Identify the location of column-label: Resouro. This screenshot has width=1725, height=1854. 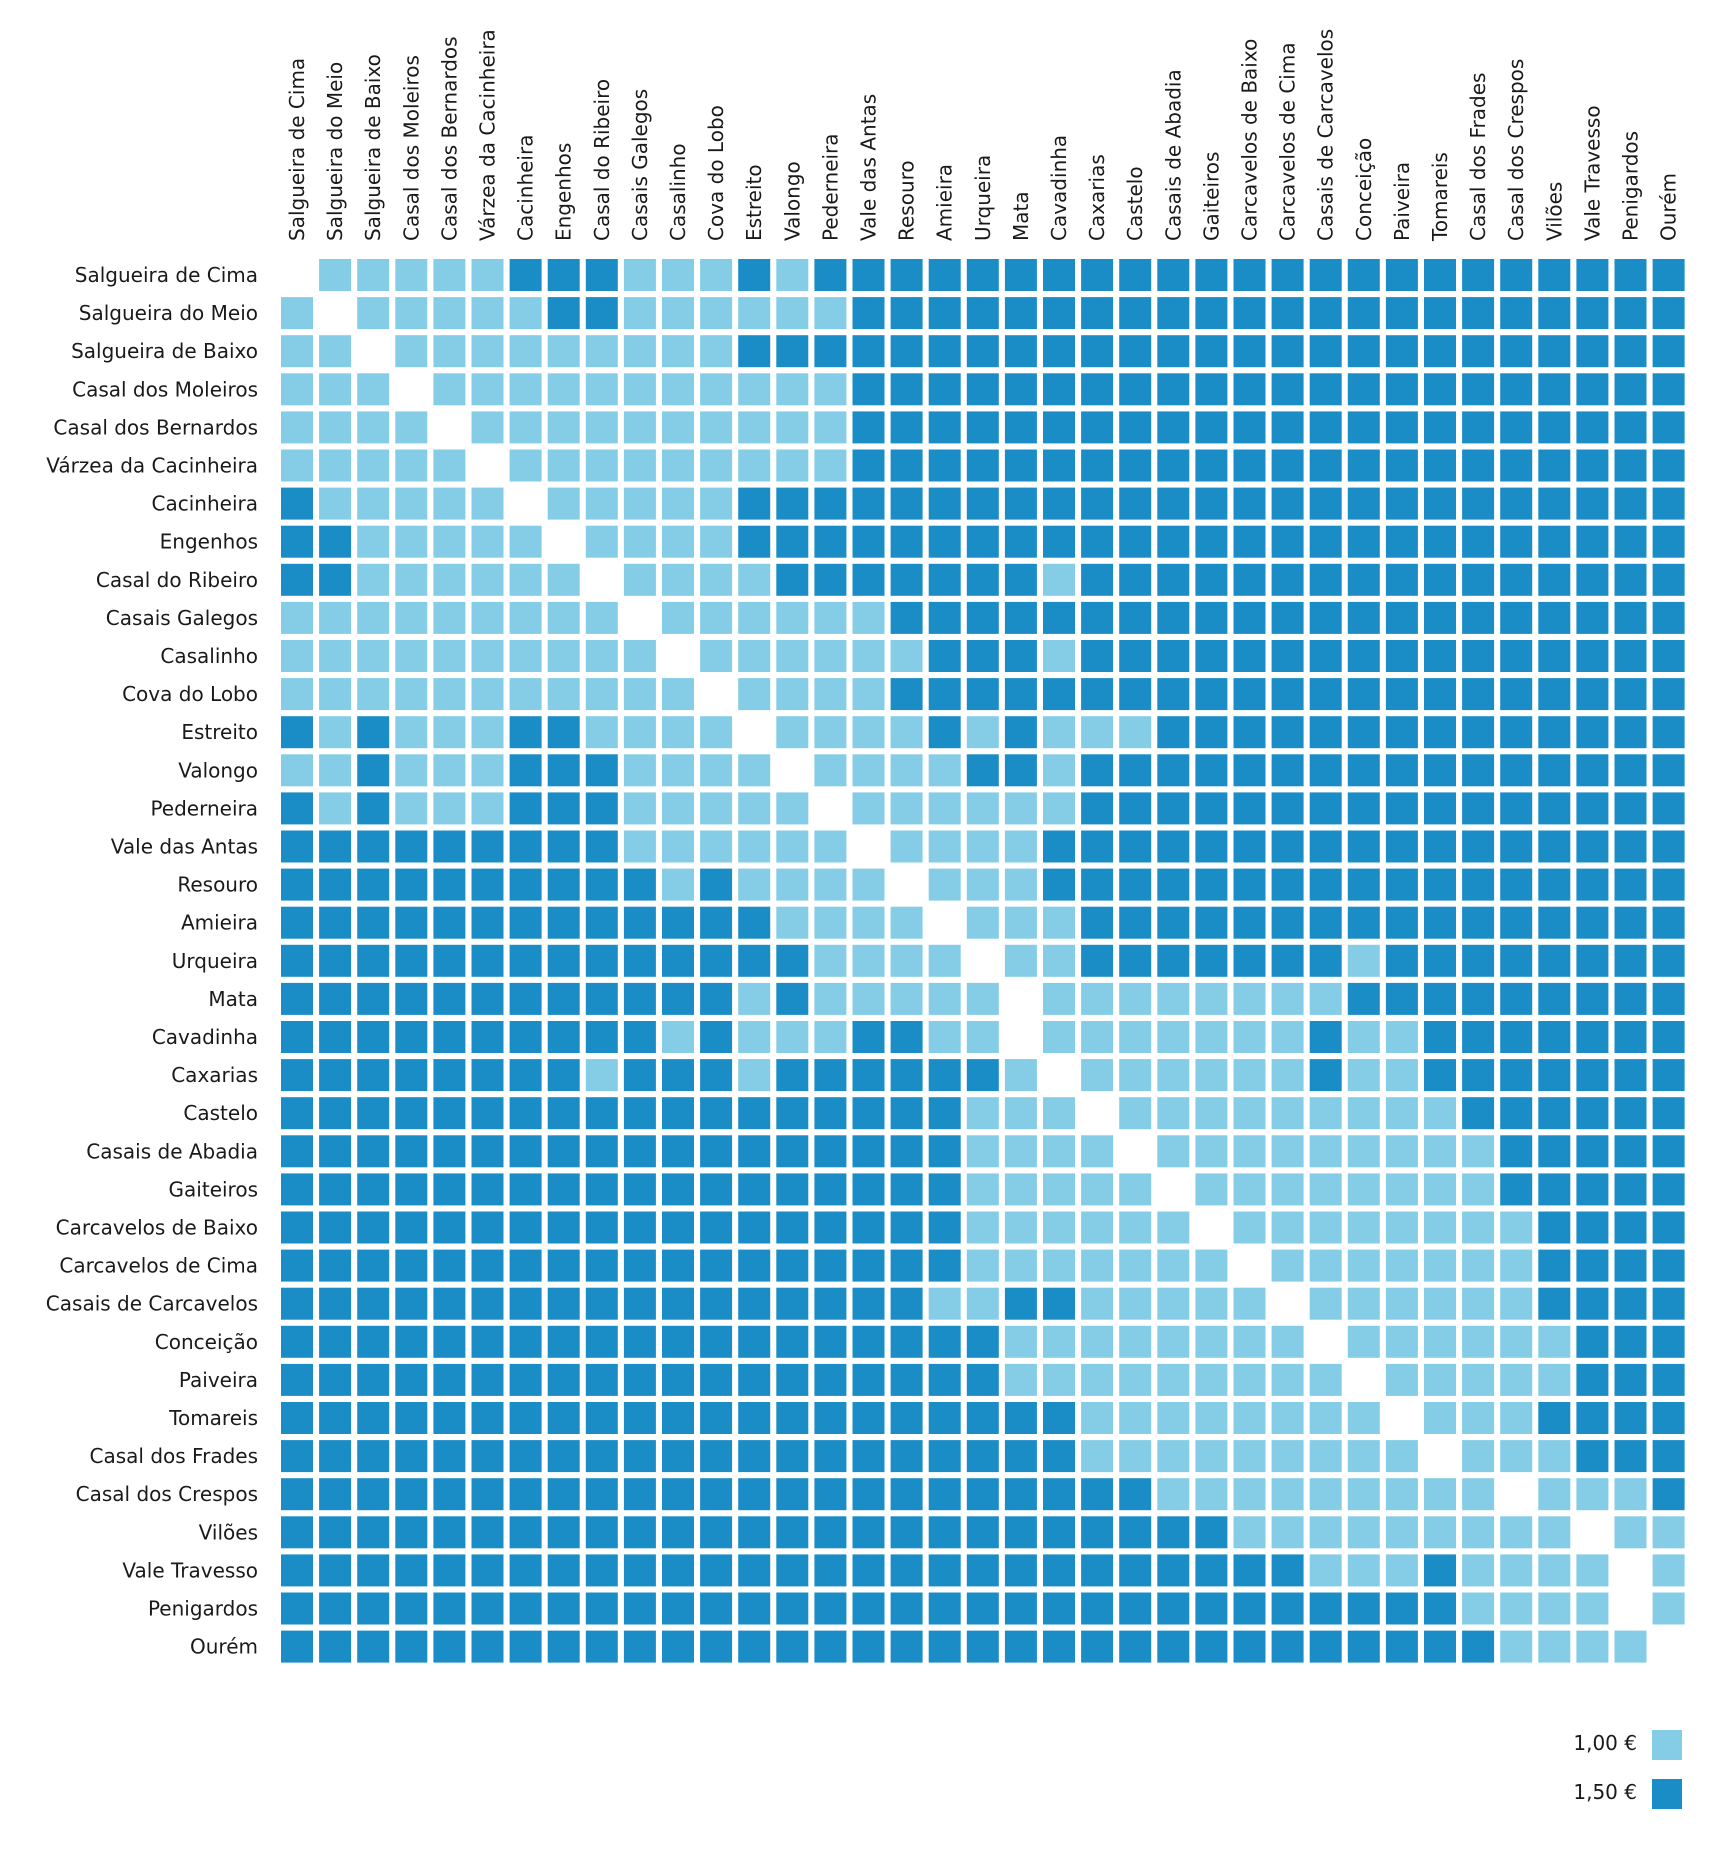
(907, 200).